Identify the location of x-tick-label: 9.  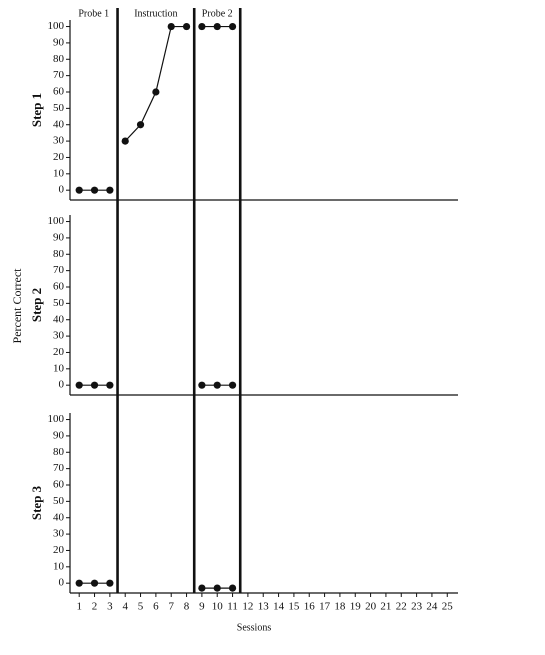
(202, 607).